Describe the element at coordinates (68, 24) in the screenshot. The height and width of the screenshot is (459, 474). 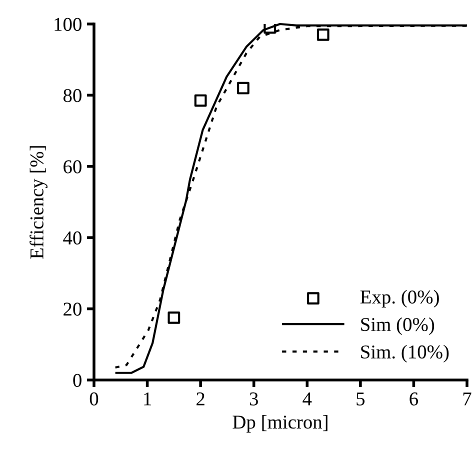
I see `y-tick-label: 100` at that location.